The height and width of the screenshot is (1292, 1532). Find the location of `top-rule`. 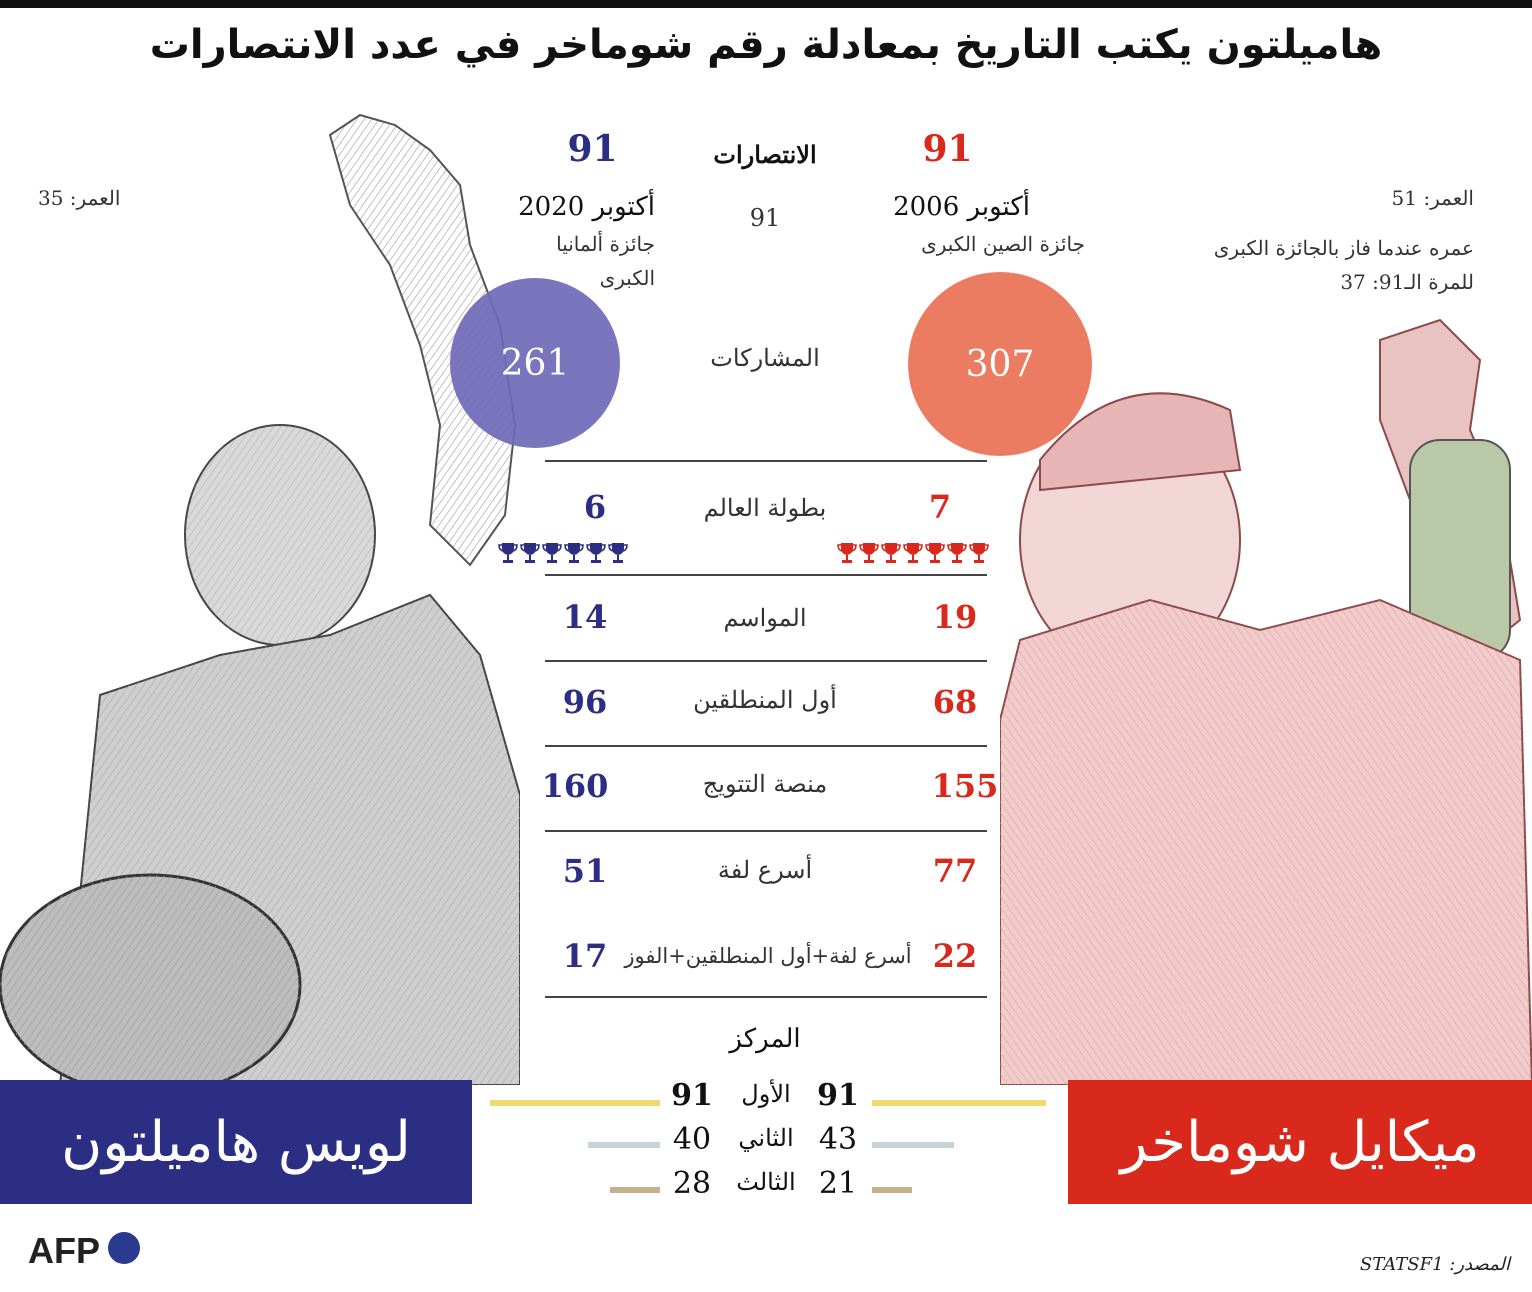

top-rule is located at coordinates (766, 4).